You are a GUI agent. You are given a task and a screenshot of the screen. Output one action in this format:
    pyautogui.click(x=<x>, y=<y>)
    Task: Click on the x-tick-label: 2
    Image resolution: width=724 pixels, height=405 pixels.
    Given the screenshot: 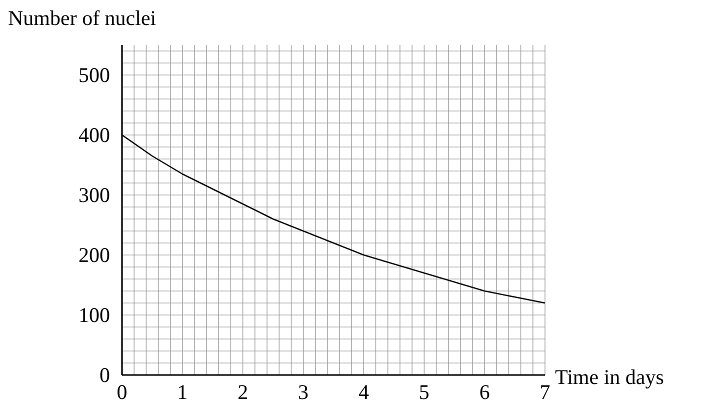 What is the action you would take?
    pyautogui.click(x=243, y=392)
    